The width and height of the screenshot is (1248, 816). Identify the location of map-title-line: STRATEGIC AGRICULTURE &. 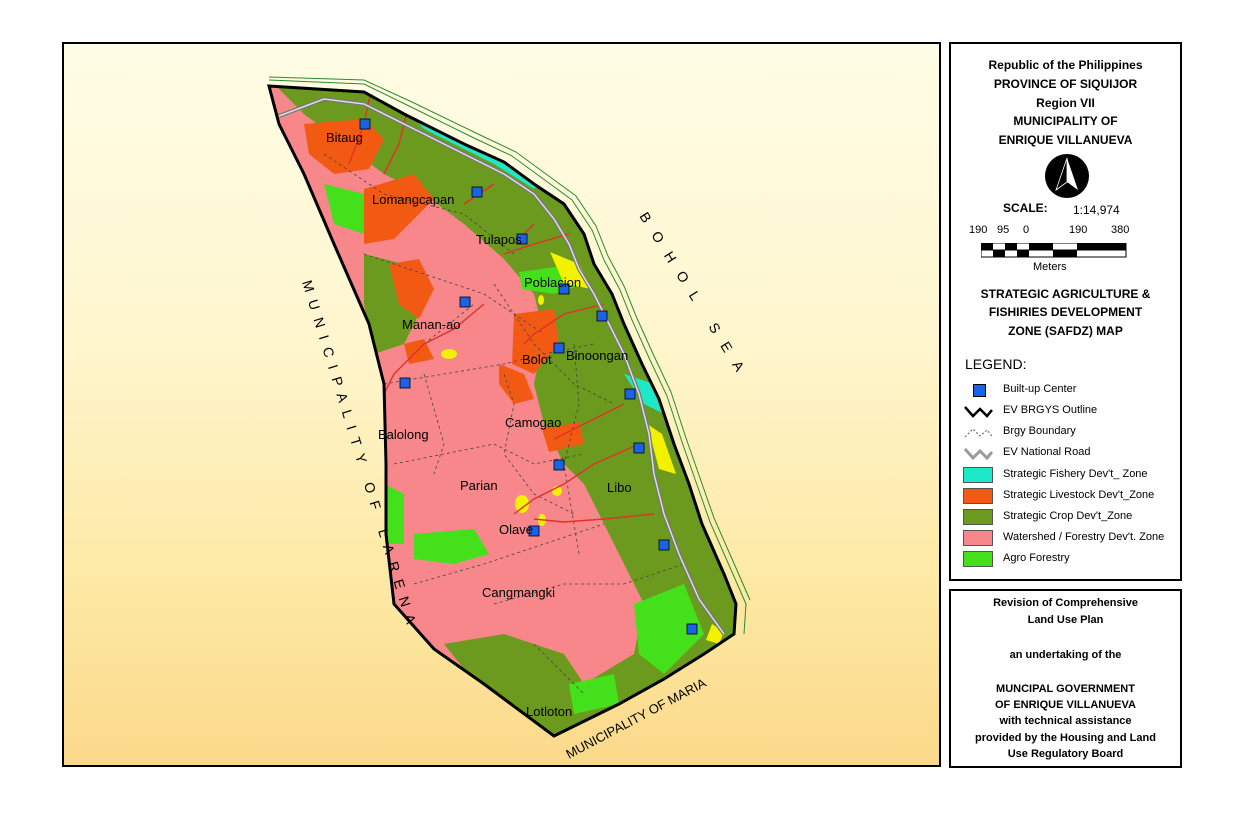
(1065, 294).